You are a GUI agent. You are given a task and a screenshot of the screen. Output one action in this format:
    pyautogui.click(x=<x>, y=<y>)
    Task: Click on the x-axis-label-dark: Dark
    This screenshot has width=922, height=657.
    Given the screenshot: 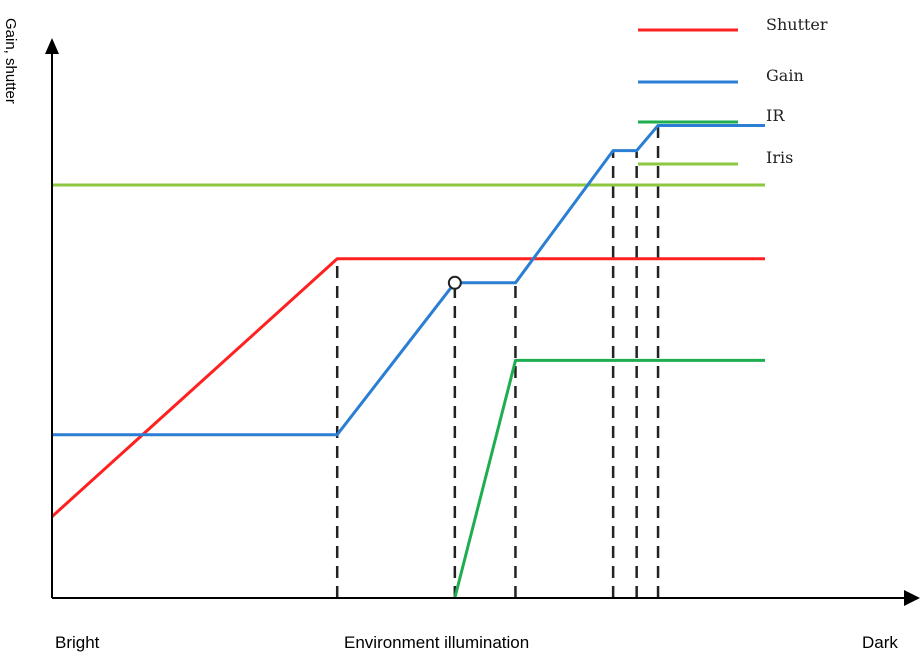 What is the action you would take?
    pyautogui.click(x=880, y=642)
    